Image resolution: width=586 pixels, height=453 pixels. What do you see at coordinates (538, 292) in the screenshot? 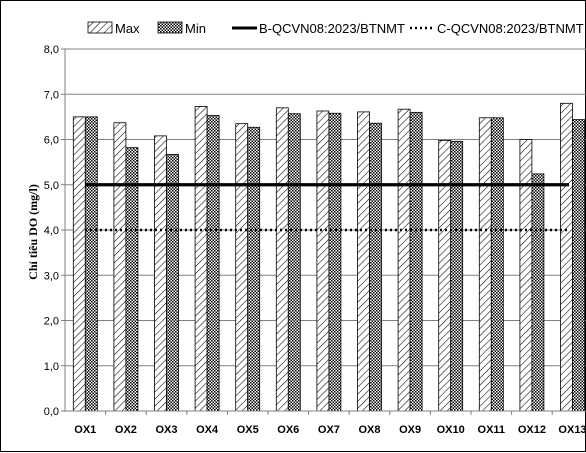
I see `bar-min-ox12` at bounding box center [538, 292].